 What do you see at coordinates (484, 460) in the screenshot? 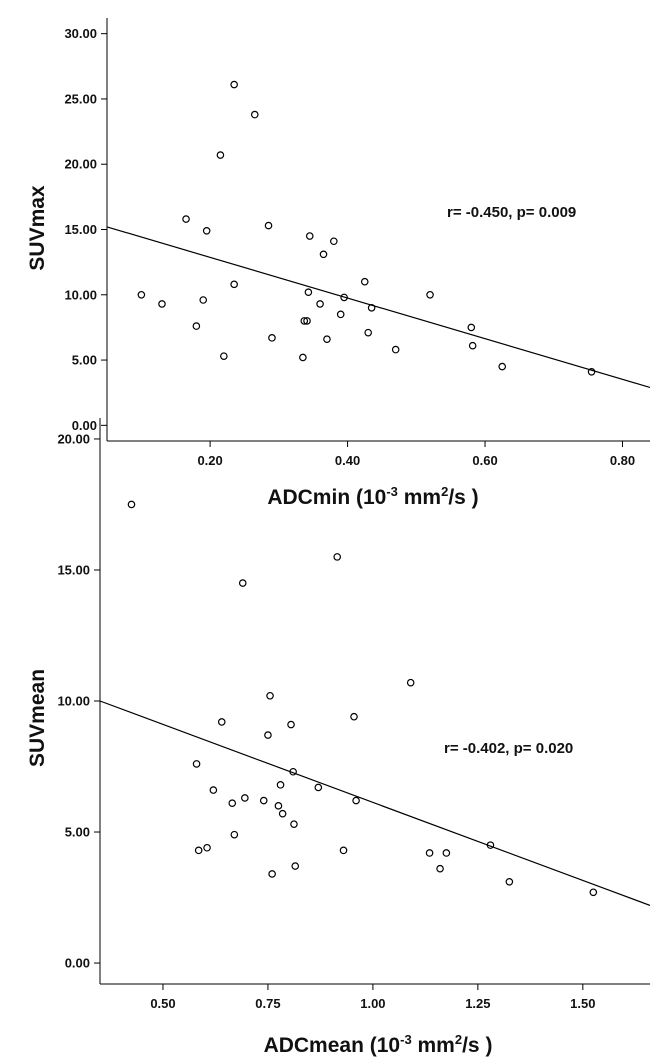
I see `x-tick-label: 0.60` at bounding box center [484, 460].